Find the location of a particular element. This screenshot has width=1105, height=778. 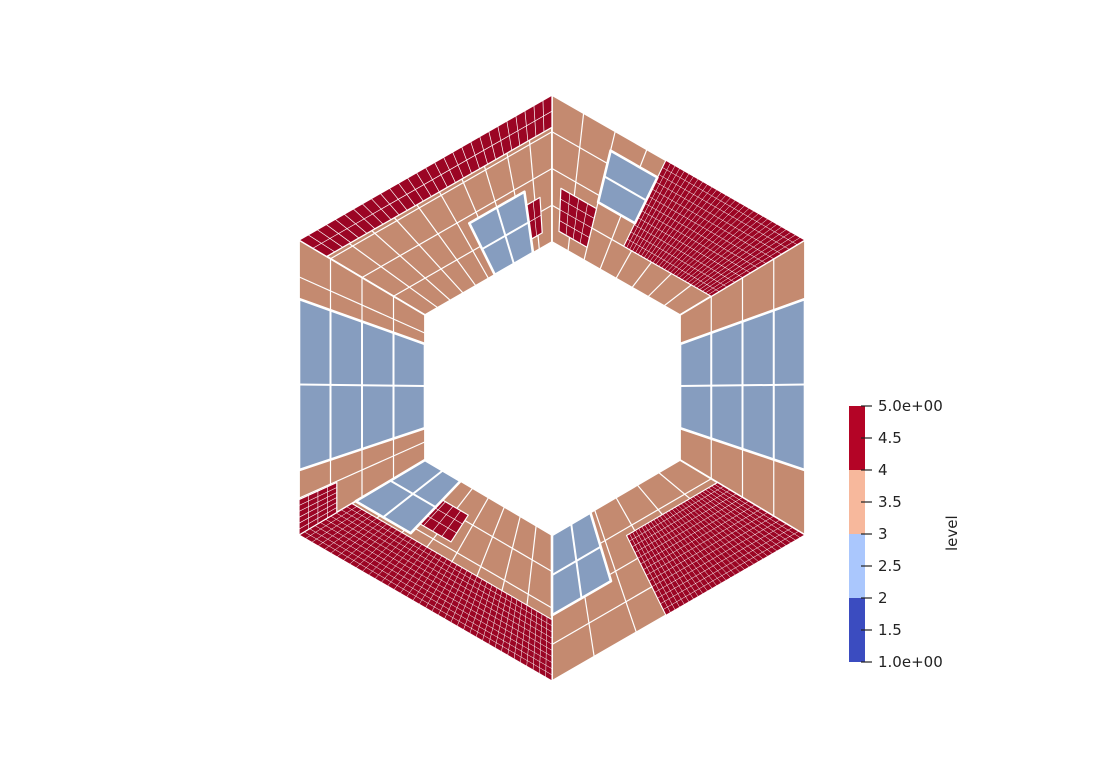

coarse-top-right-block-panel is located at coordinates (627, 187).